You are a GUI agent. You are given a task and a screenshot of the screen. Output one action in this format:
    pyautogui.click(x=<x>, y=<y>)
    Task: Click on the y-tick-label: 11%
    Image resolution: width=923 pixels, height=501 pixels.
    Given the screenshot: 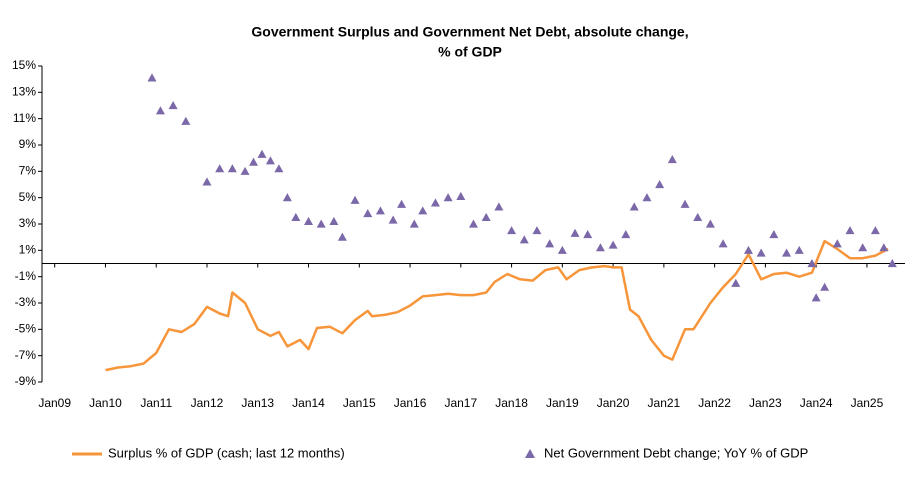 What is the action you would take?
    pyautogui.click(x=24, y=118)
    